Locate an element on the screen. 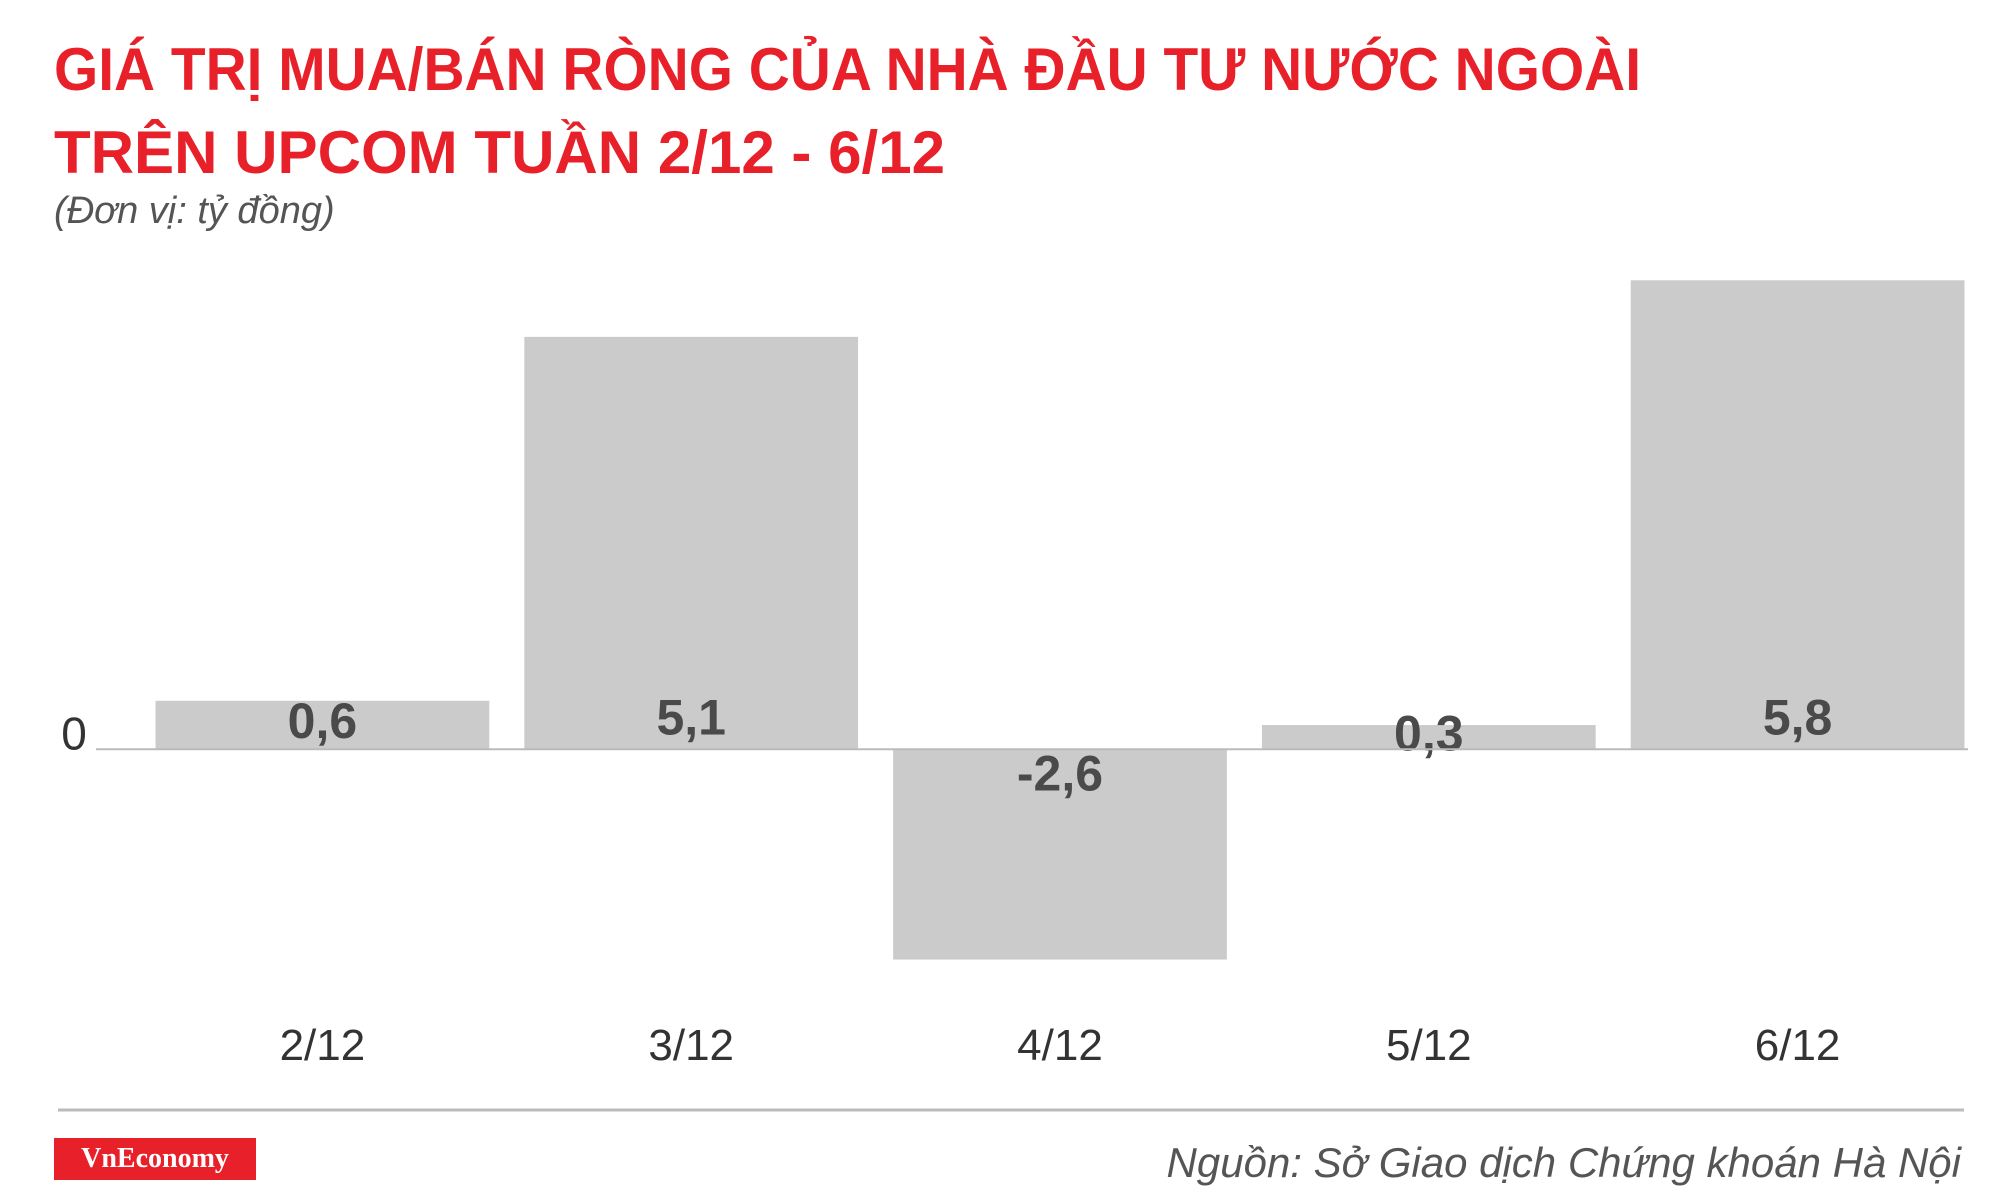 The width and height of the screenshot is (2000, 1194). x-tick-label: 4/12 is located at coordinates (1060, 1045).